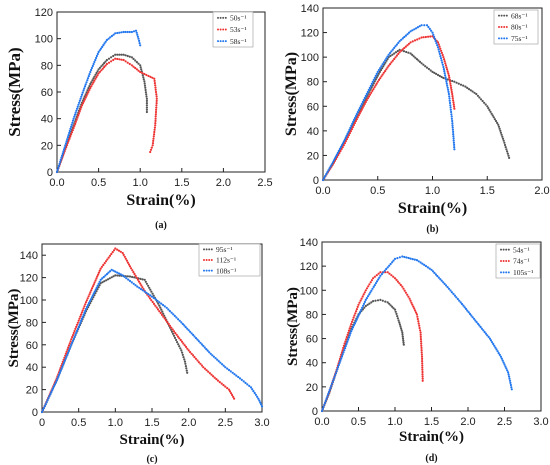 The height and width of the screenshot is (465, 550). I want to click on x-tick-label: 2.0, so click(467, 422).